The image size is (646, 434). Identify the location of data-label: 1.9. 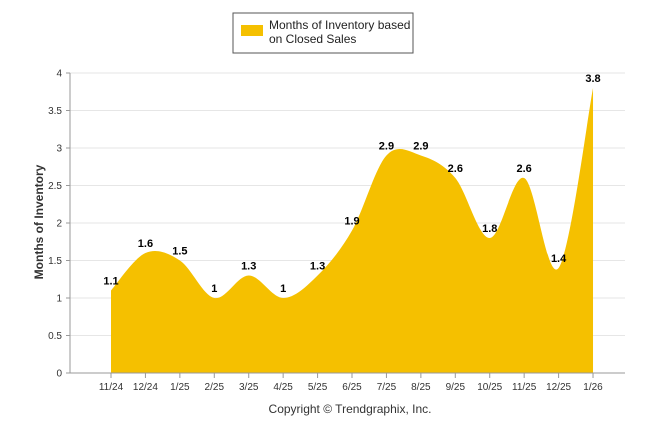
(351, 222).